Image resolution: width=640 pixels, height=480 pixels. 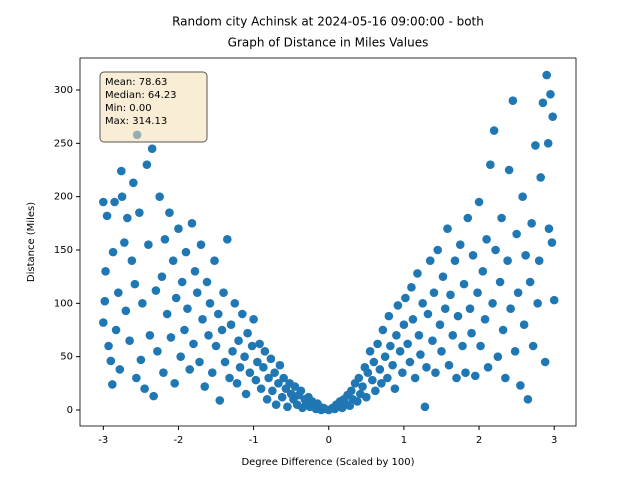 What do you see at coordinates (153, 107) in the screenshot?
I see `stats-box` at bounding box center [153, 107].